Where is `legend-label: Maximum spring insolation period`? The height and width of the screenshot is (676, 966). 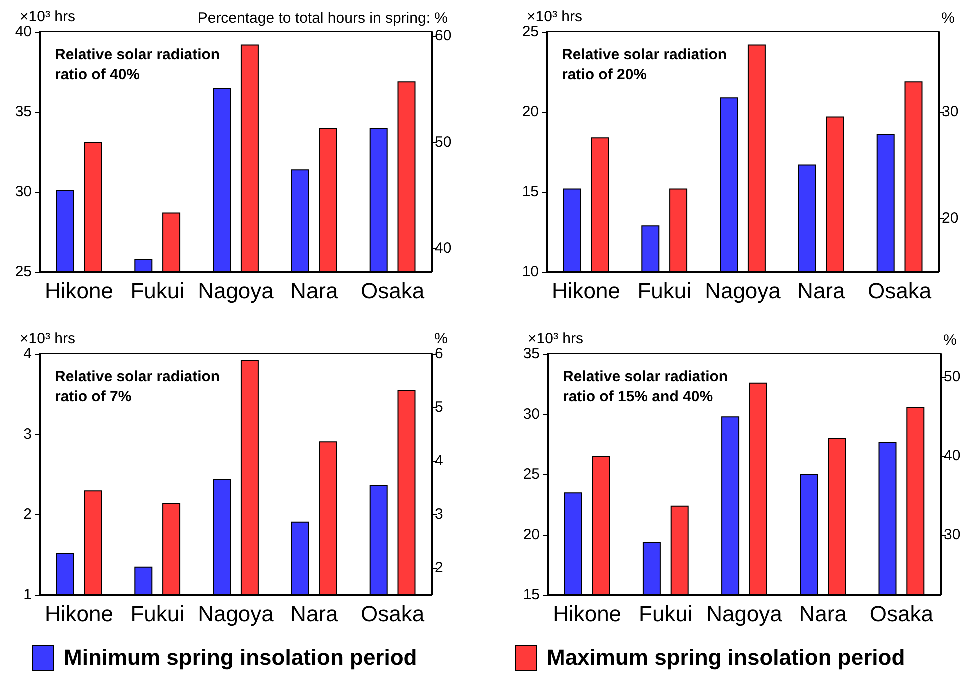 legend-label: Maximum spring insolation period is located at coordinates (726, 658).